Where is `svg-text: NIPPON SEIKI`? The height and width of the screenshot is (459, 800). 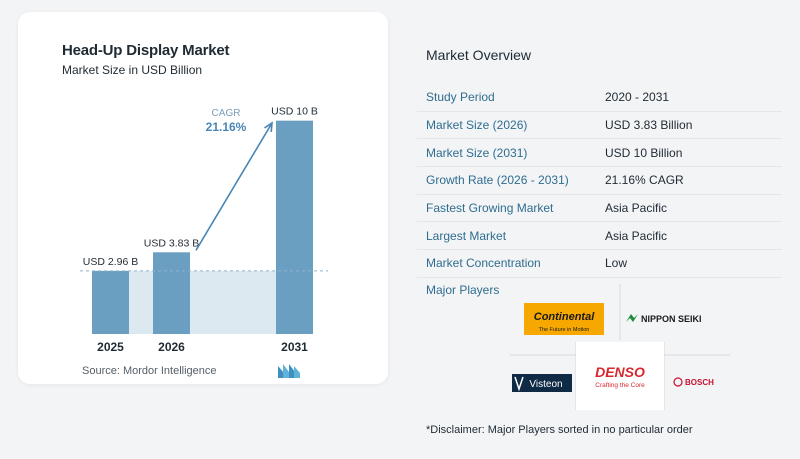
svg-text: NIPPON SEIKI is located at coordinates (671, 319).